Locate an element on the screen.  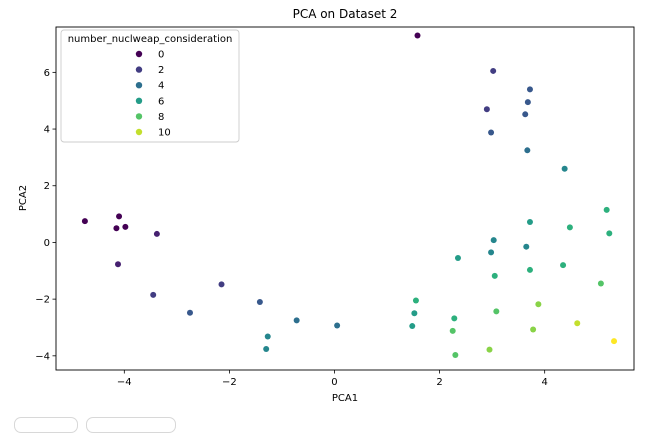
y-tick-label: −4 is located at coordinates (42, 356).